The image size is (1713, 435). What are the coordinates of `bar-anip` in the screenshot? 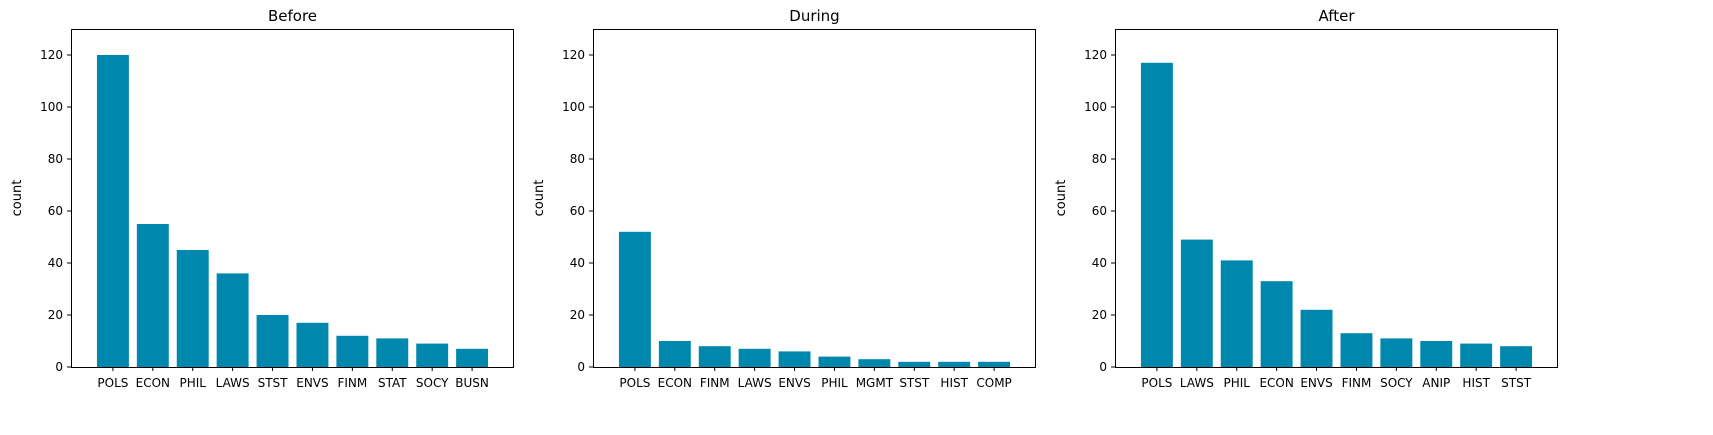 It's located at (1436, 354).